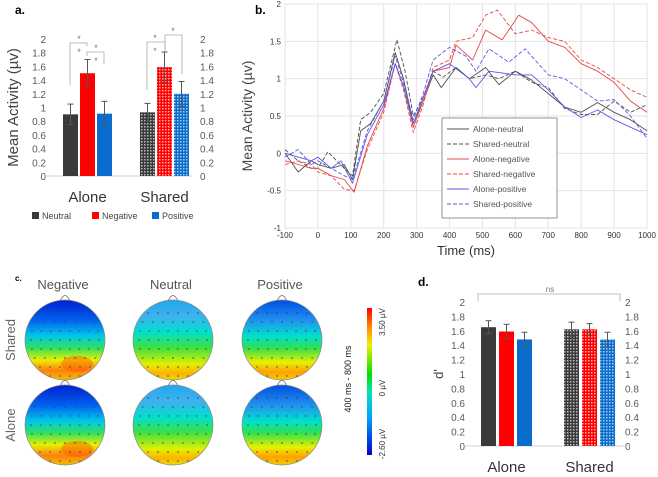  What do you see at coordinates (65, 338) in the screenshot?
I see `topomap-shared-negative` at bounding box center [65, 338].